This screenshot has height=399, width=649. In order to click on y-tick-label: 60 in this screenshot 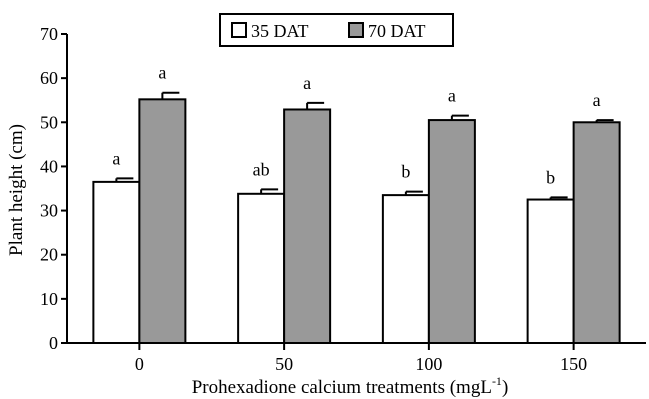, I will do `click(49, 78)`.